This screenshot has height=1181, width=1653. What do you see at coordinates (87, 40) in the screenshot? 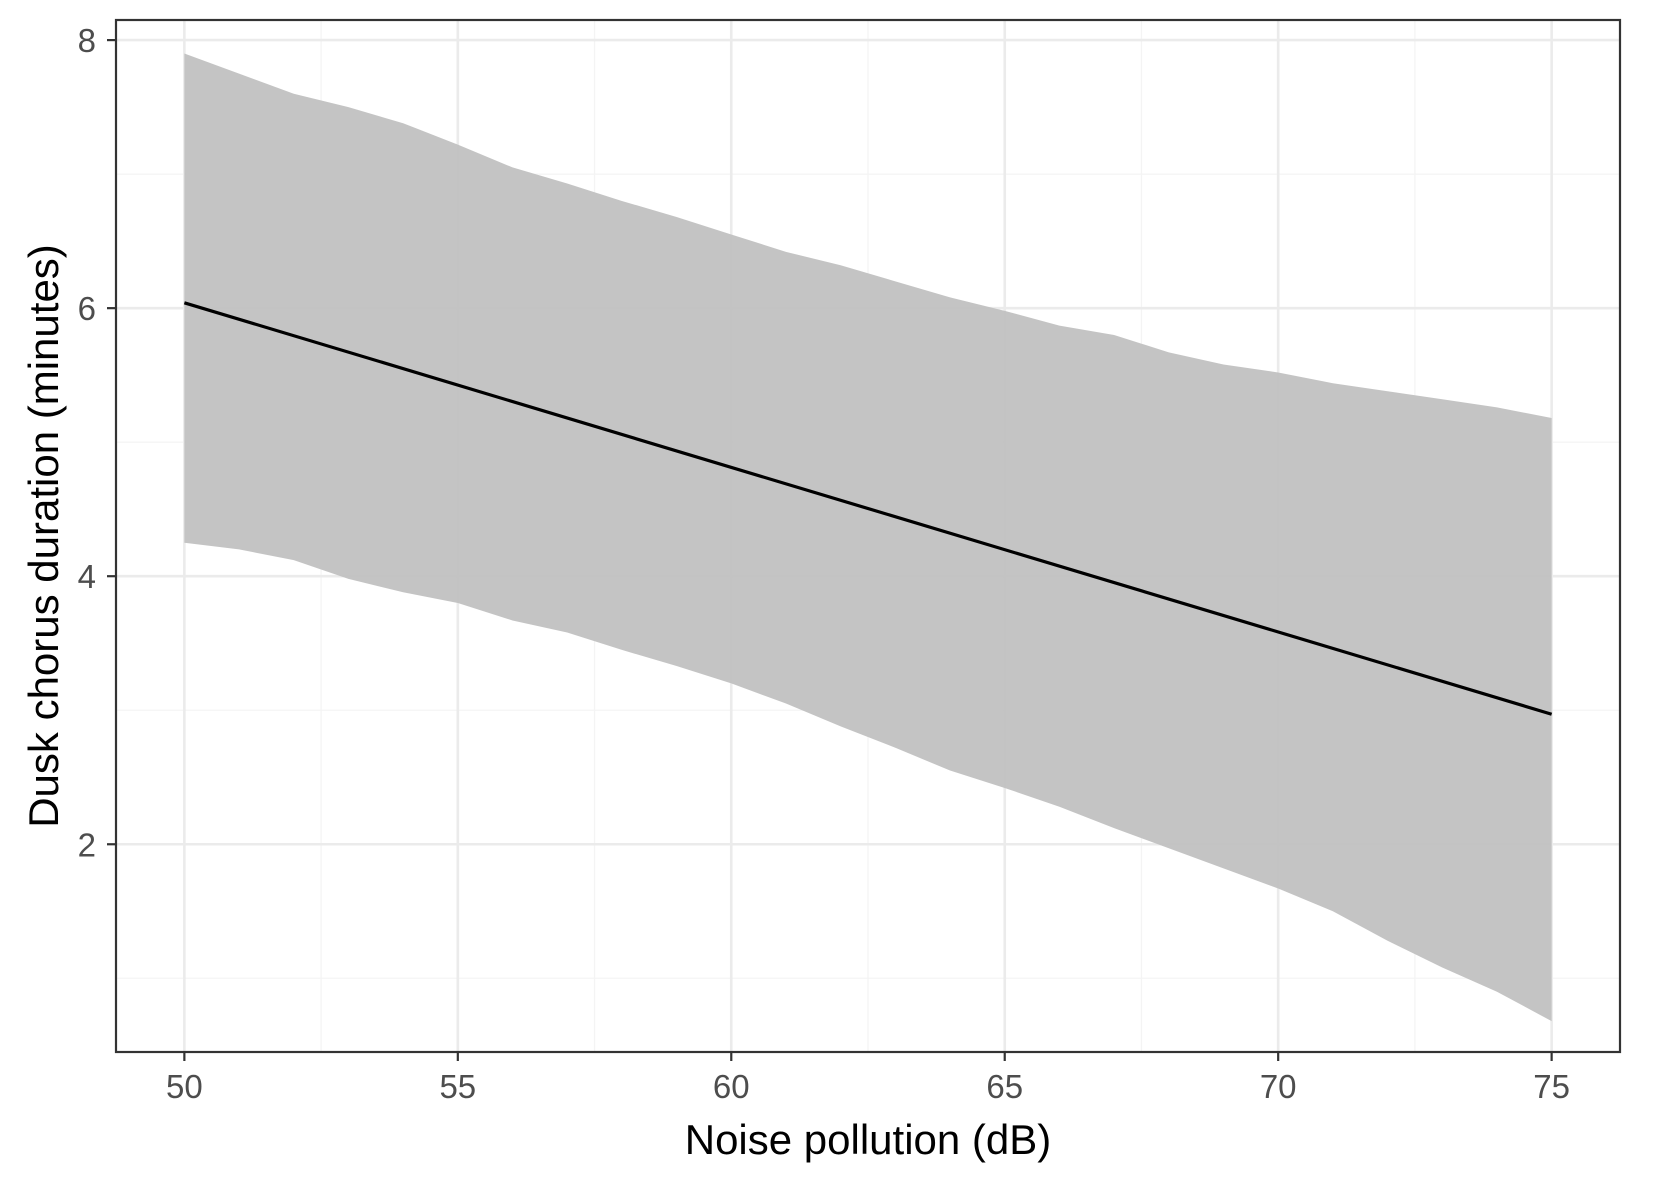
I see `y-tick-label: 8` at bounding box center [87, 40].